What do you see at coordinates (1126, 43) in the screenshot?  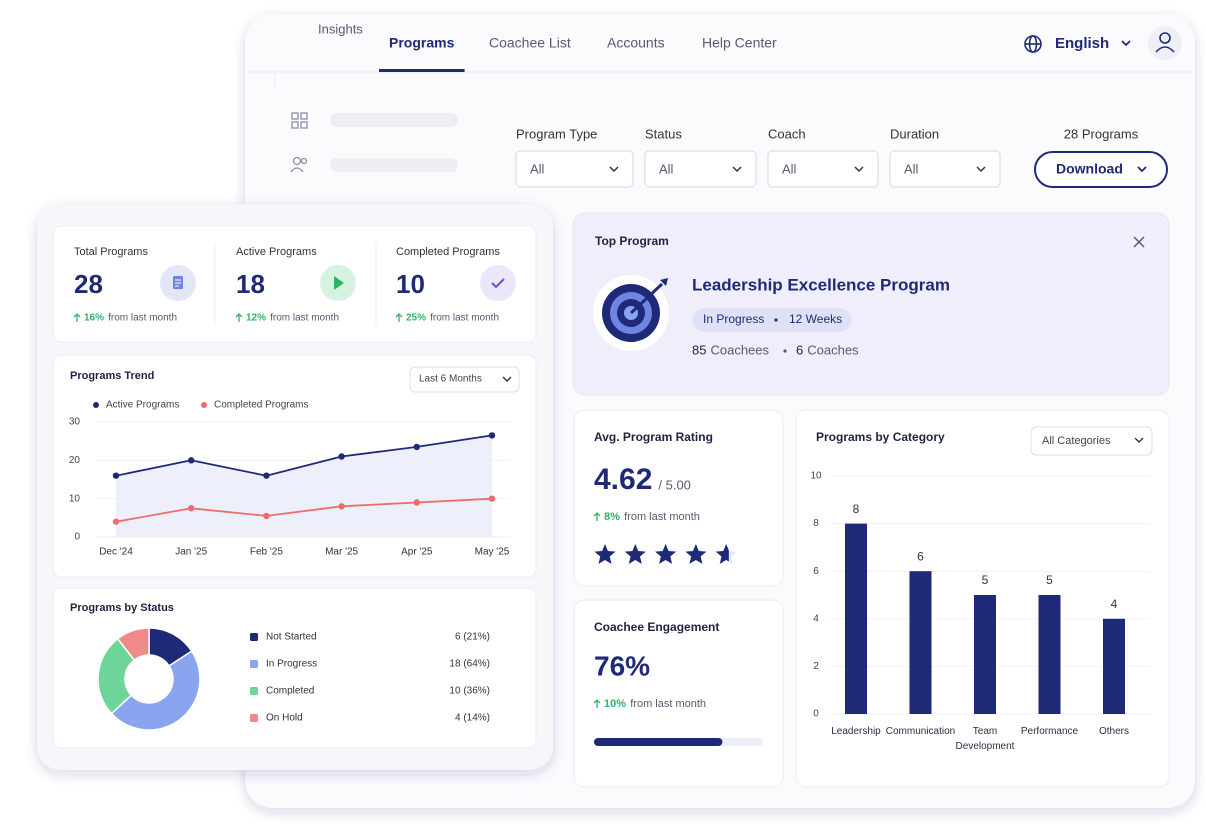 I see `language-chevron` at bounding box center [1126, 43].